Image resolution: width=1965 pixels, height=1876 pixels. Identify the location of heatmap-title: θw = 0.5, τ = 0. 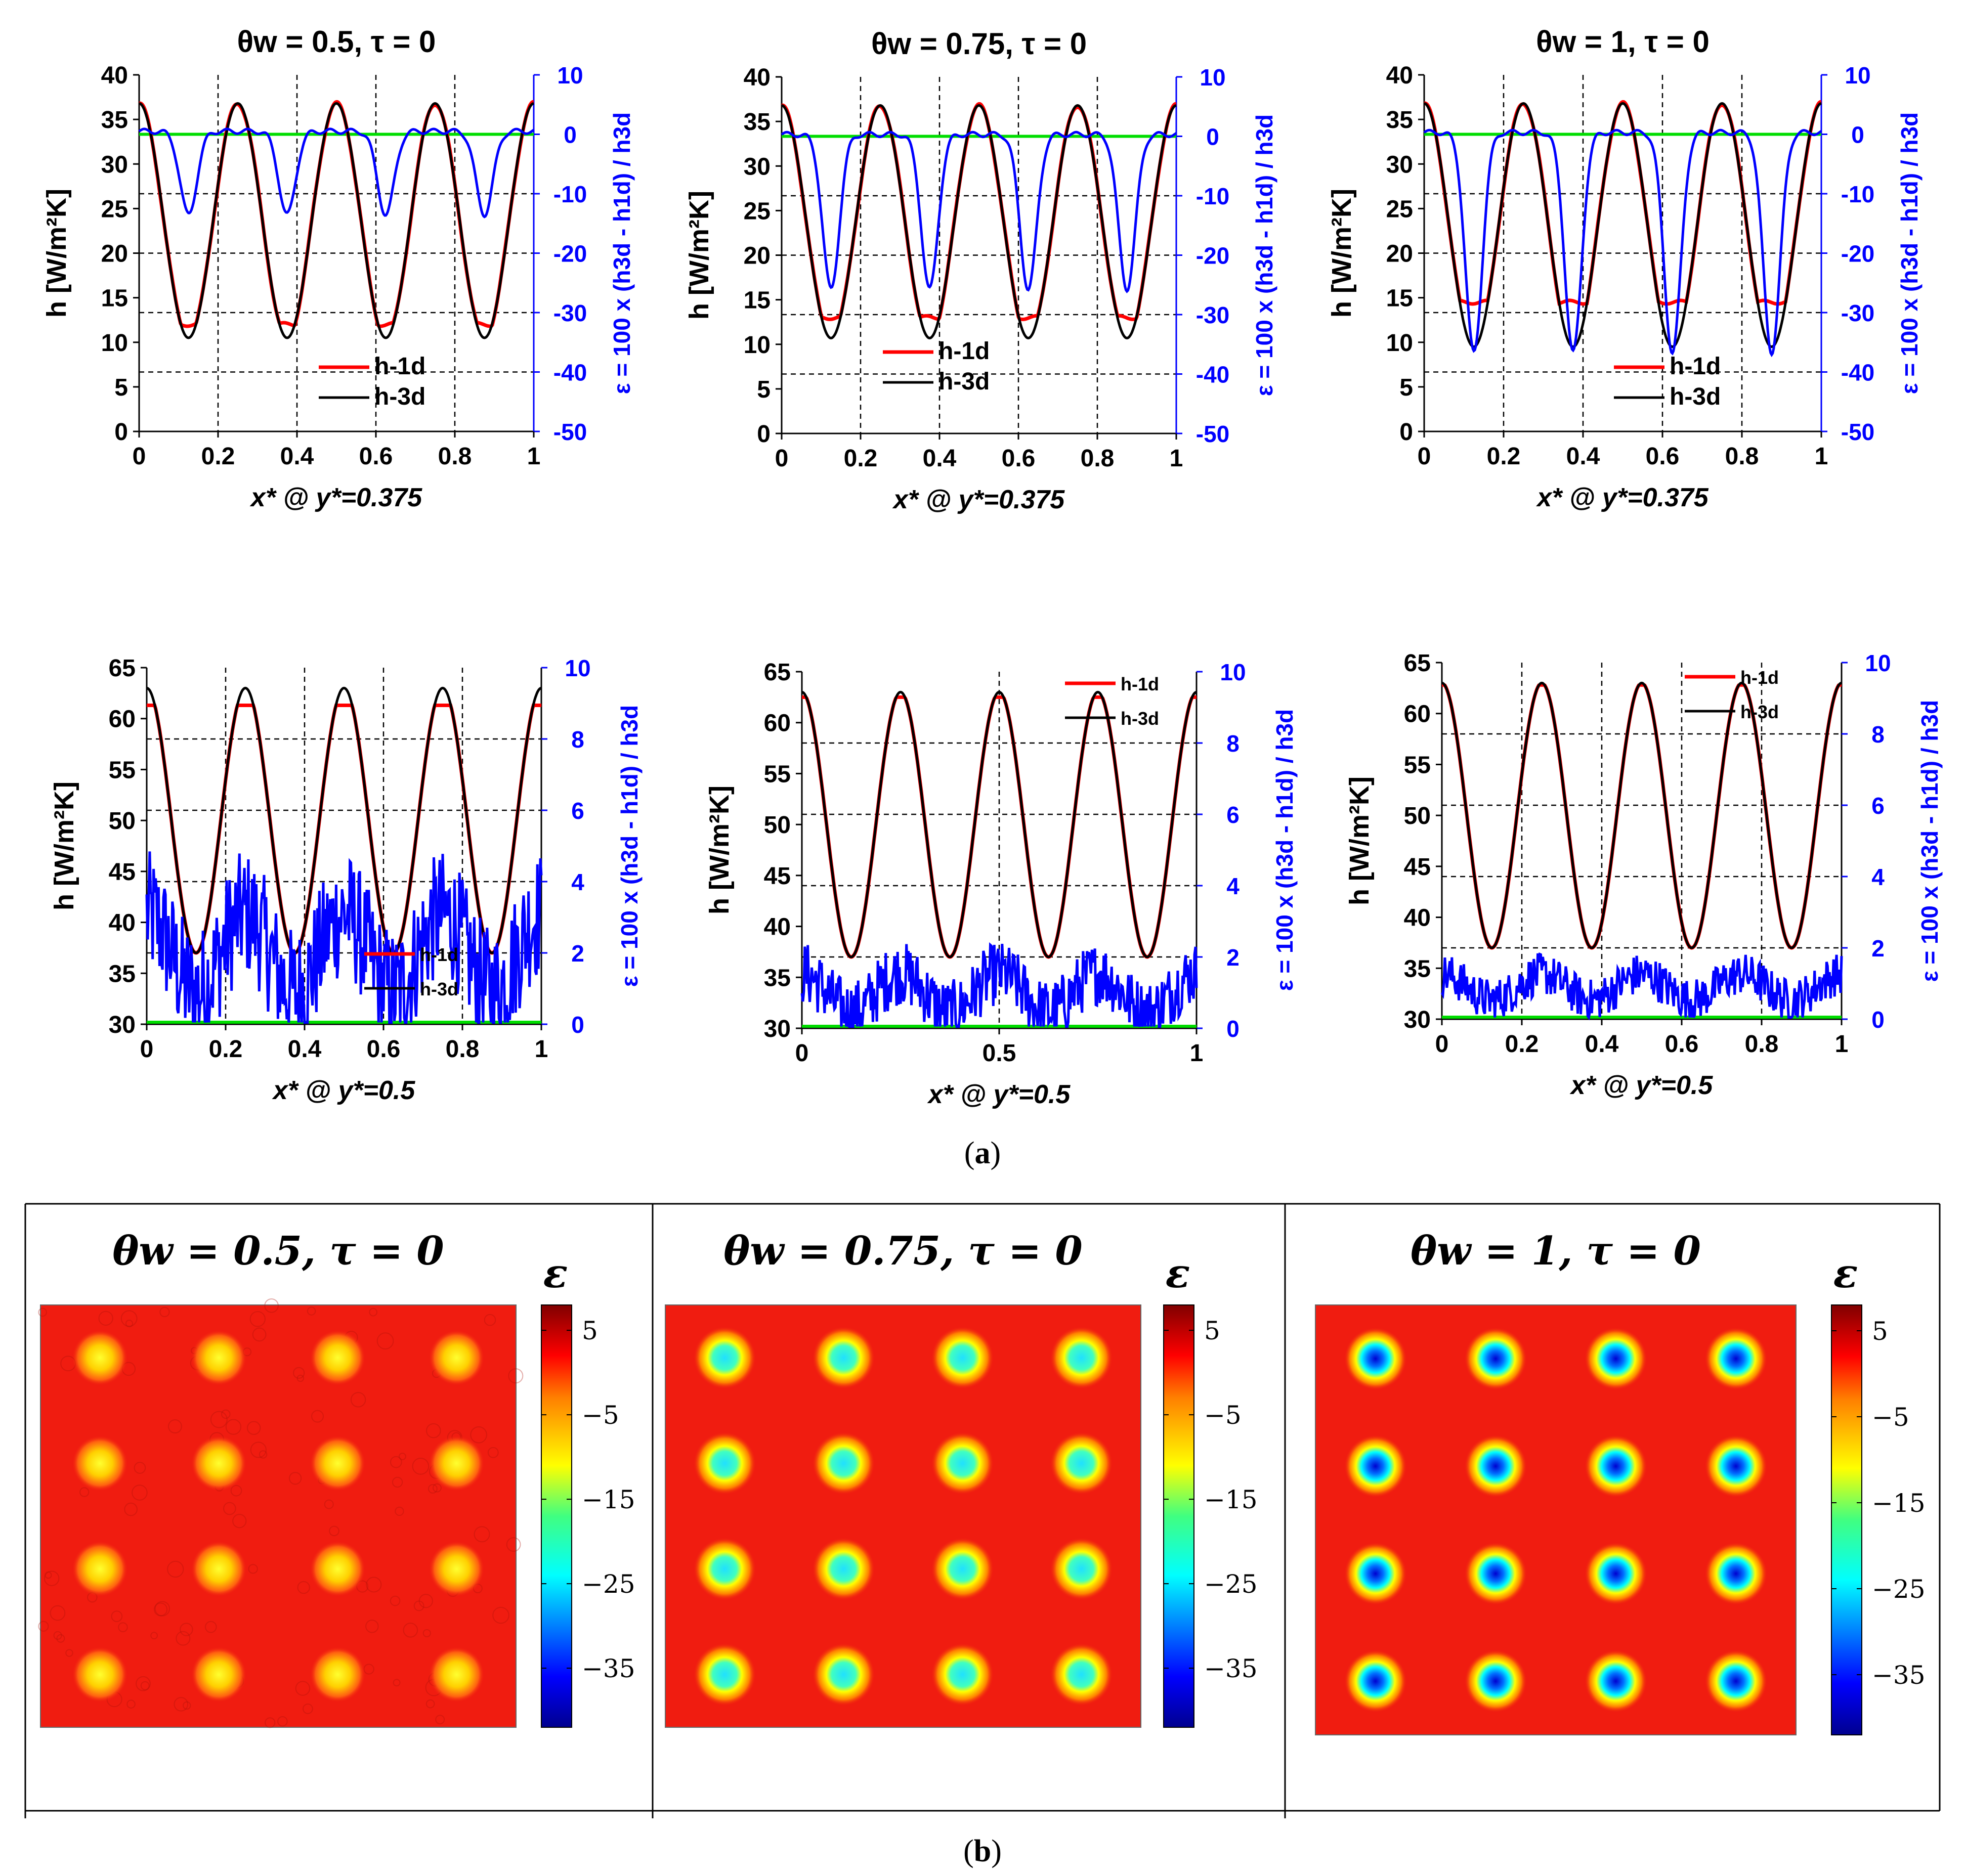
(278, 1251).